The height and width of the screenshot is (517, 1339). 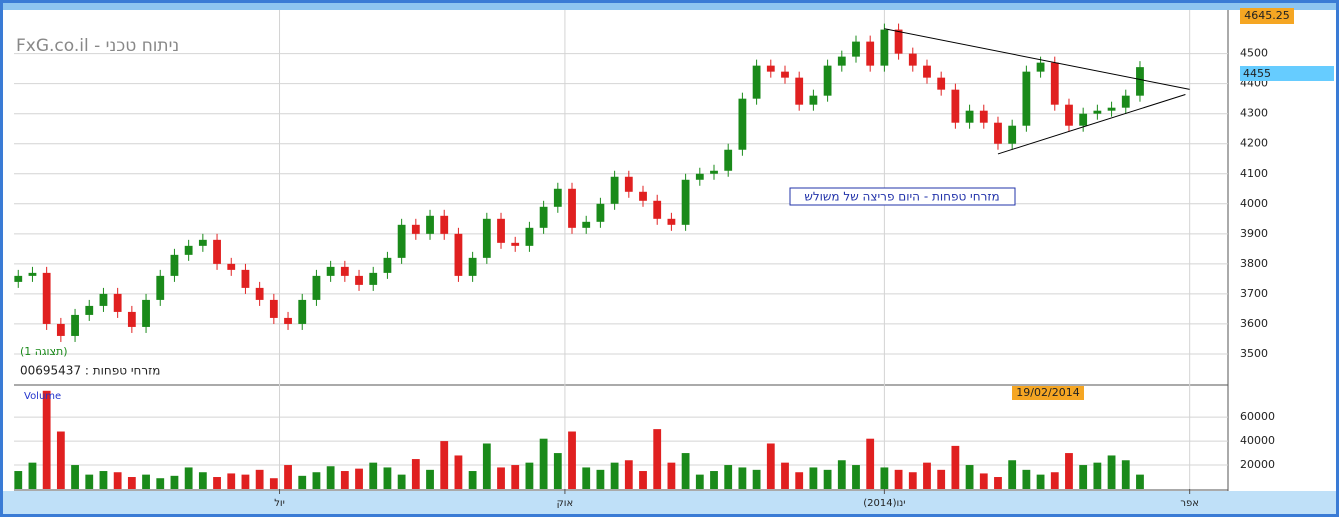 I want to click on annotation: מזרחי טפחות - היום פריצה של משולש, so click(x=901, y=197).